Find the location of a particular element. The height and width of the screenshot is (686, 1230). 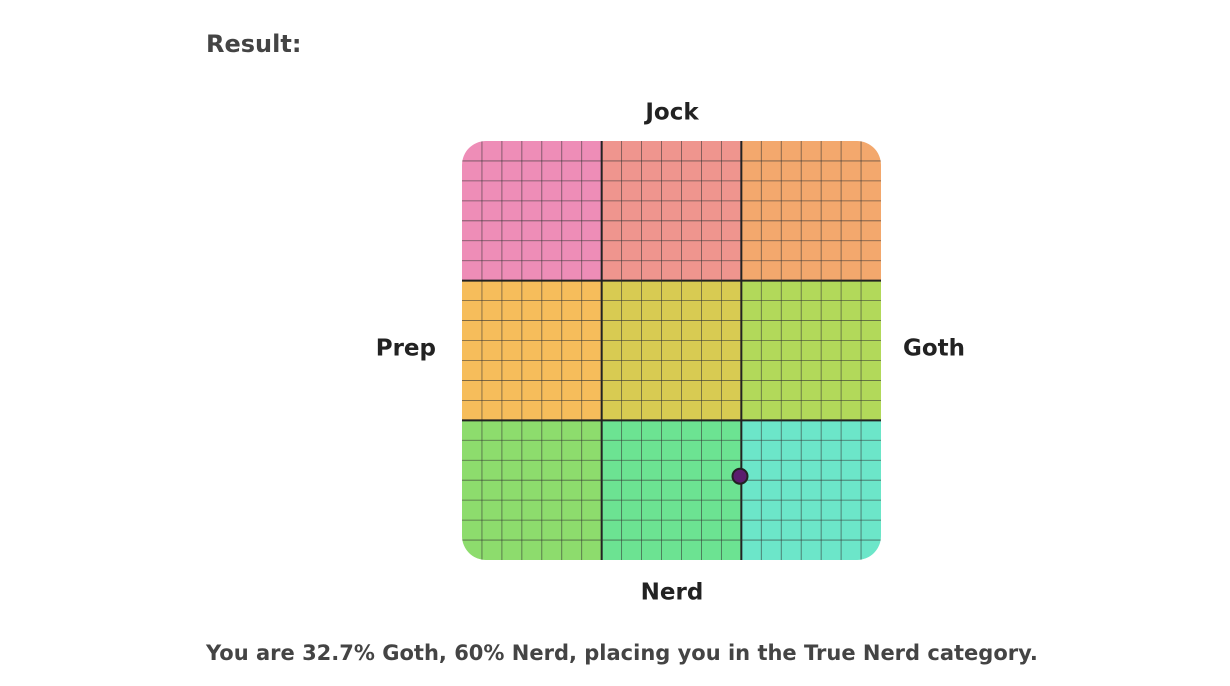

result-text: You are is located at coordinates (250, 653).